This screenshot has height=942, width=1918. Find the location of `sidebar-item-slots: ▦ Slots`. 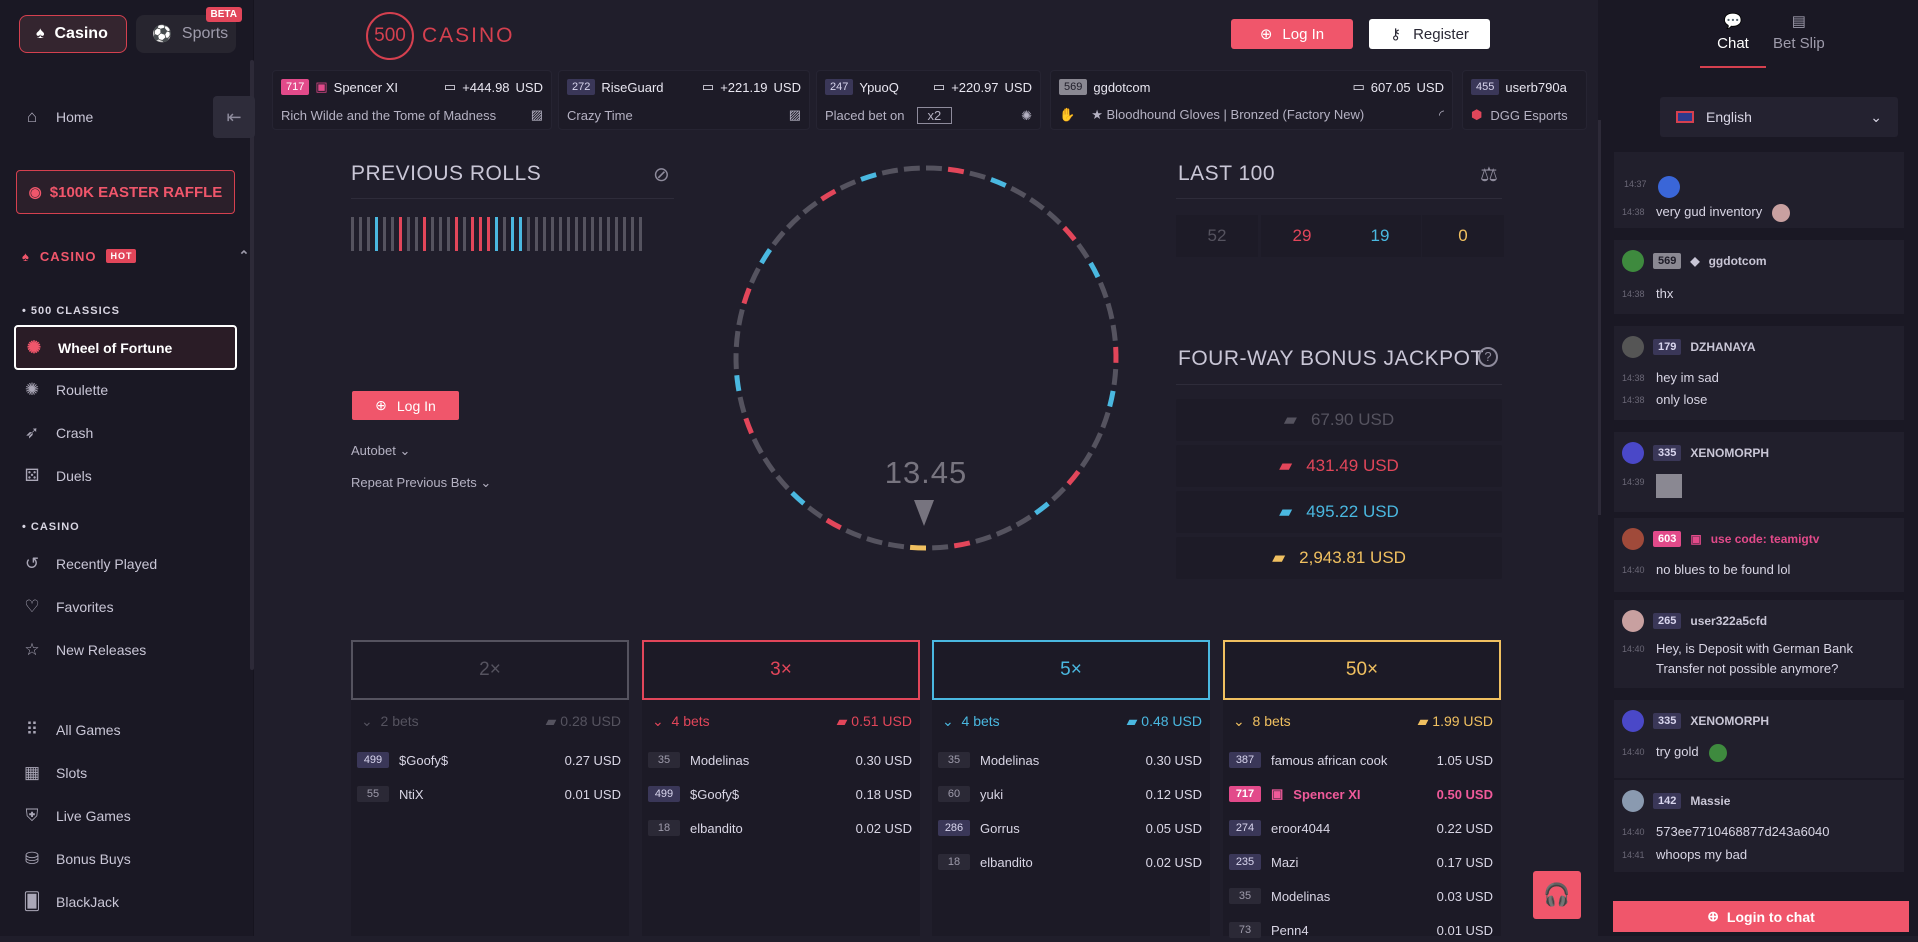

sidebar-item-slots: ▦ Slots is located at coordinates (54, 773).